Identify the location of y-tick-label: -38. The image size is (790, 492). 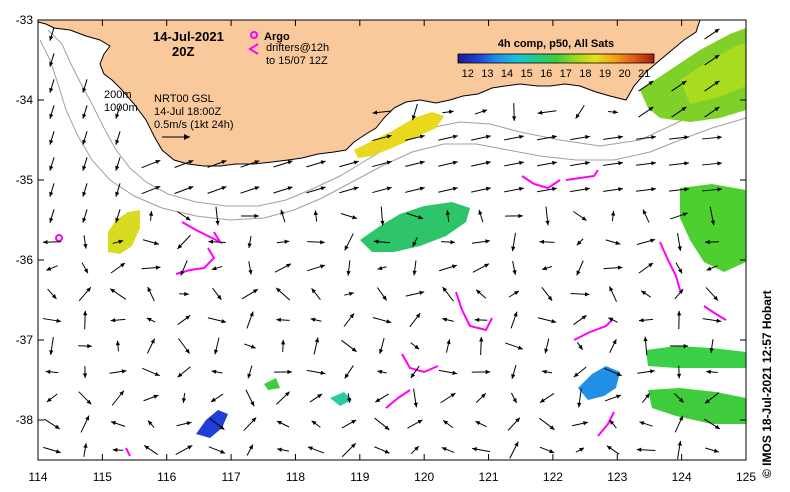
(25, 420).